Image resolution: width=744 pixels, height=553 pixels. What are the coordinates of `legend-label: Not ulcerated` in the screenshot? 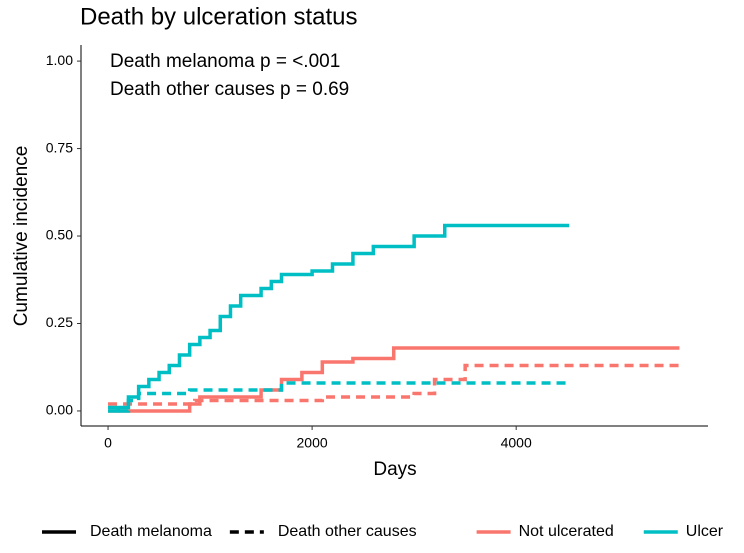 It's located at (566, 531).